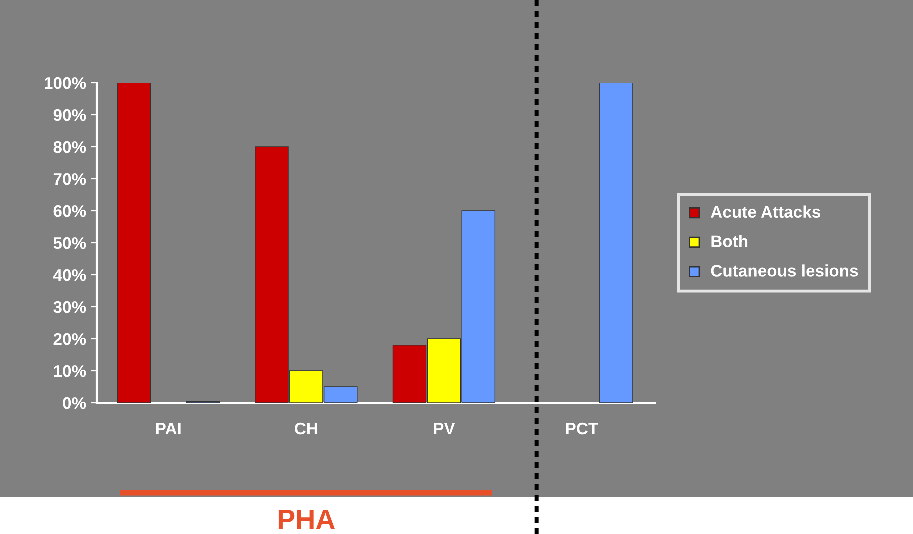  What do you see at coordinates (70, 307) in the screenshot?
I see `y-tick-label: 30%` at bounding box center [70, 307].